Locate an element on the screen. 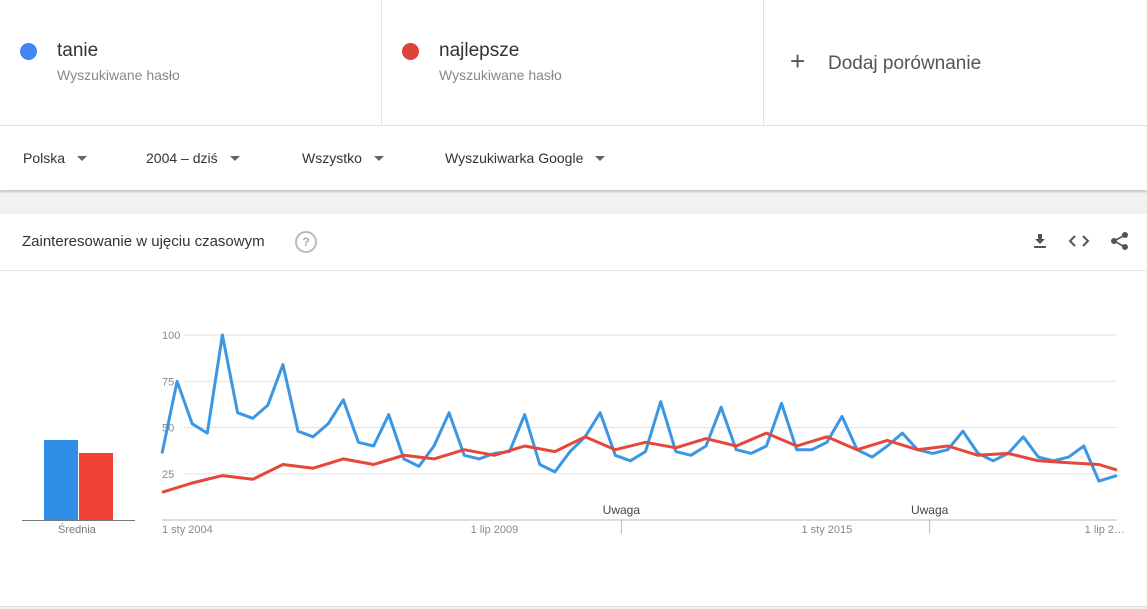 Image resolution: width=1147 pixels, height=609 pixels. average-bar-najlepsze is located at coordinates (96, 486).